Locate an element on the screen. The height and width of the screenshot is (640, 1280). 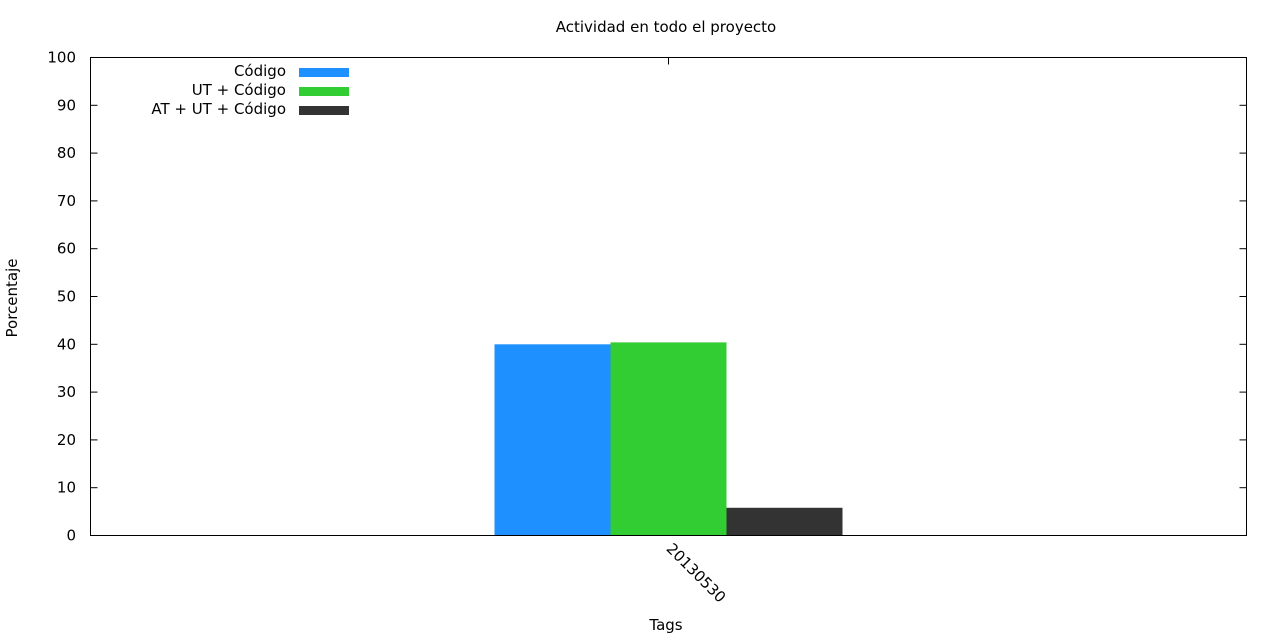
y-tick-label: 60 is located at coordinates (66, 249).